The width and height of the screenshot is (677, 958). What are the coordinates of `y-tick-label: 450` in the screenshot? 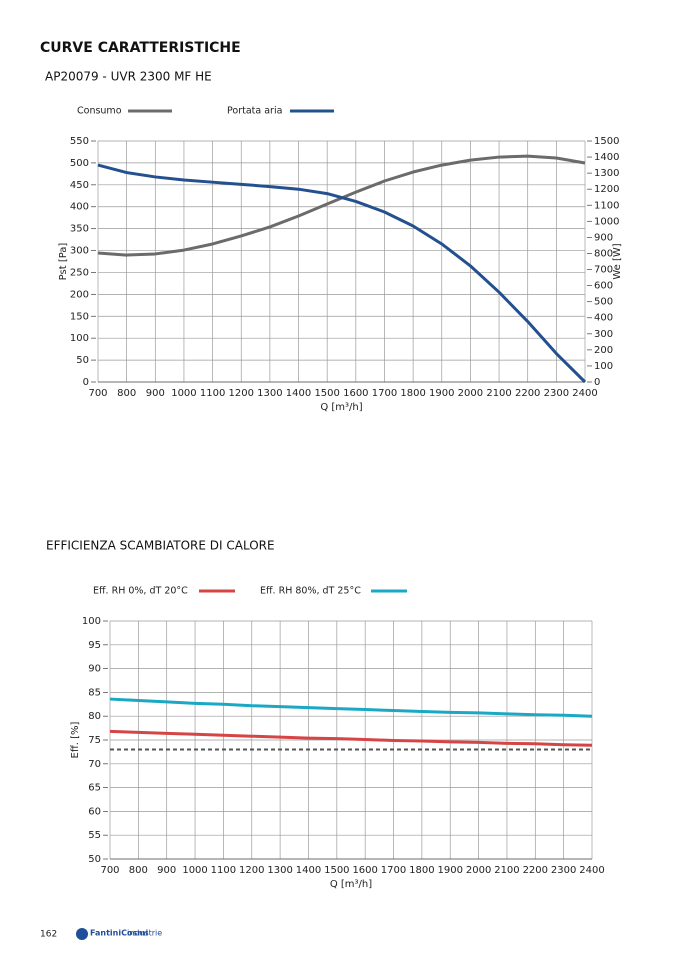 It's located at (79, 185).